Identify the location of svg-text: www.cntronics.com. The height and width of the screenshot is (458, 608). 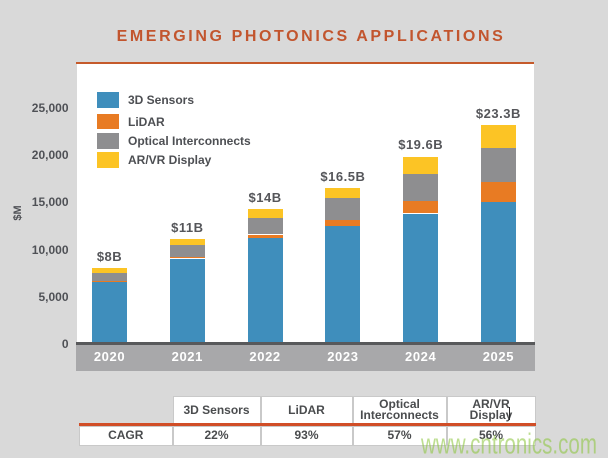
(508, 443).